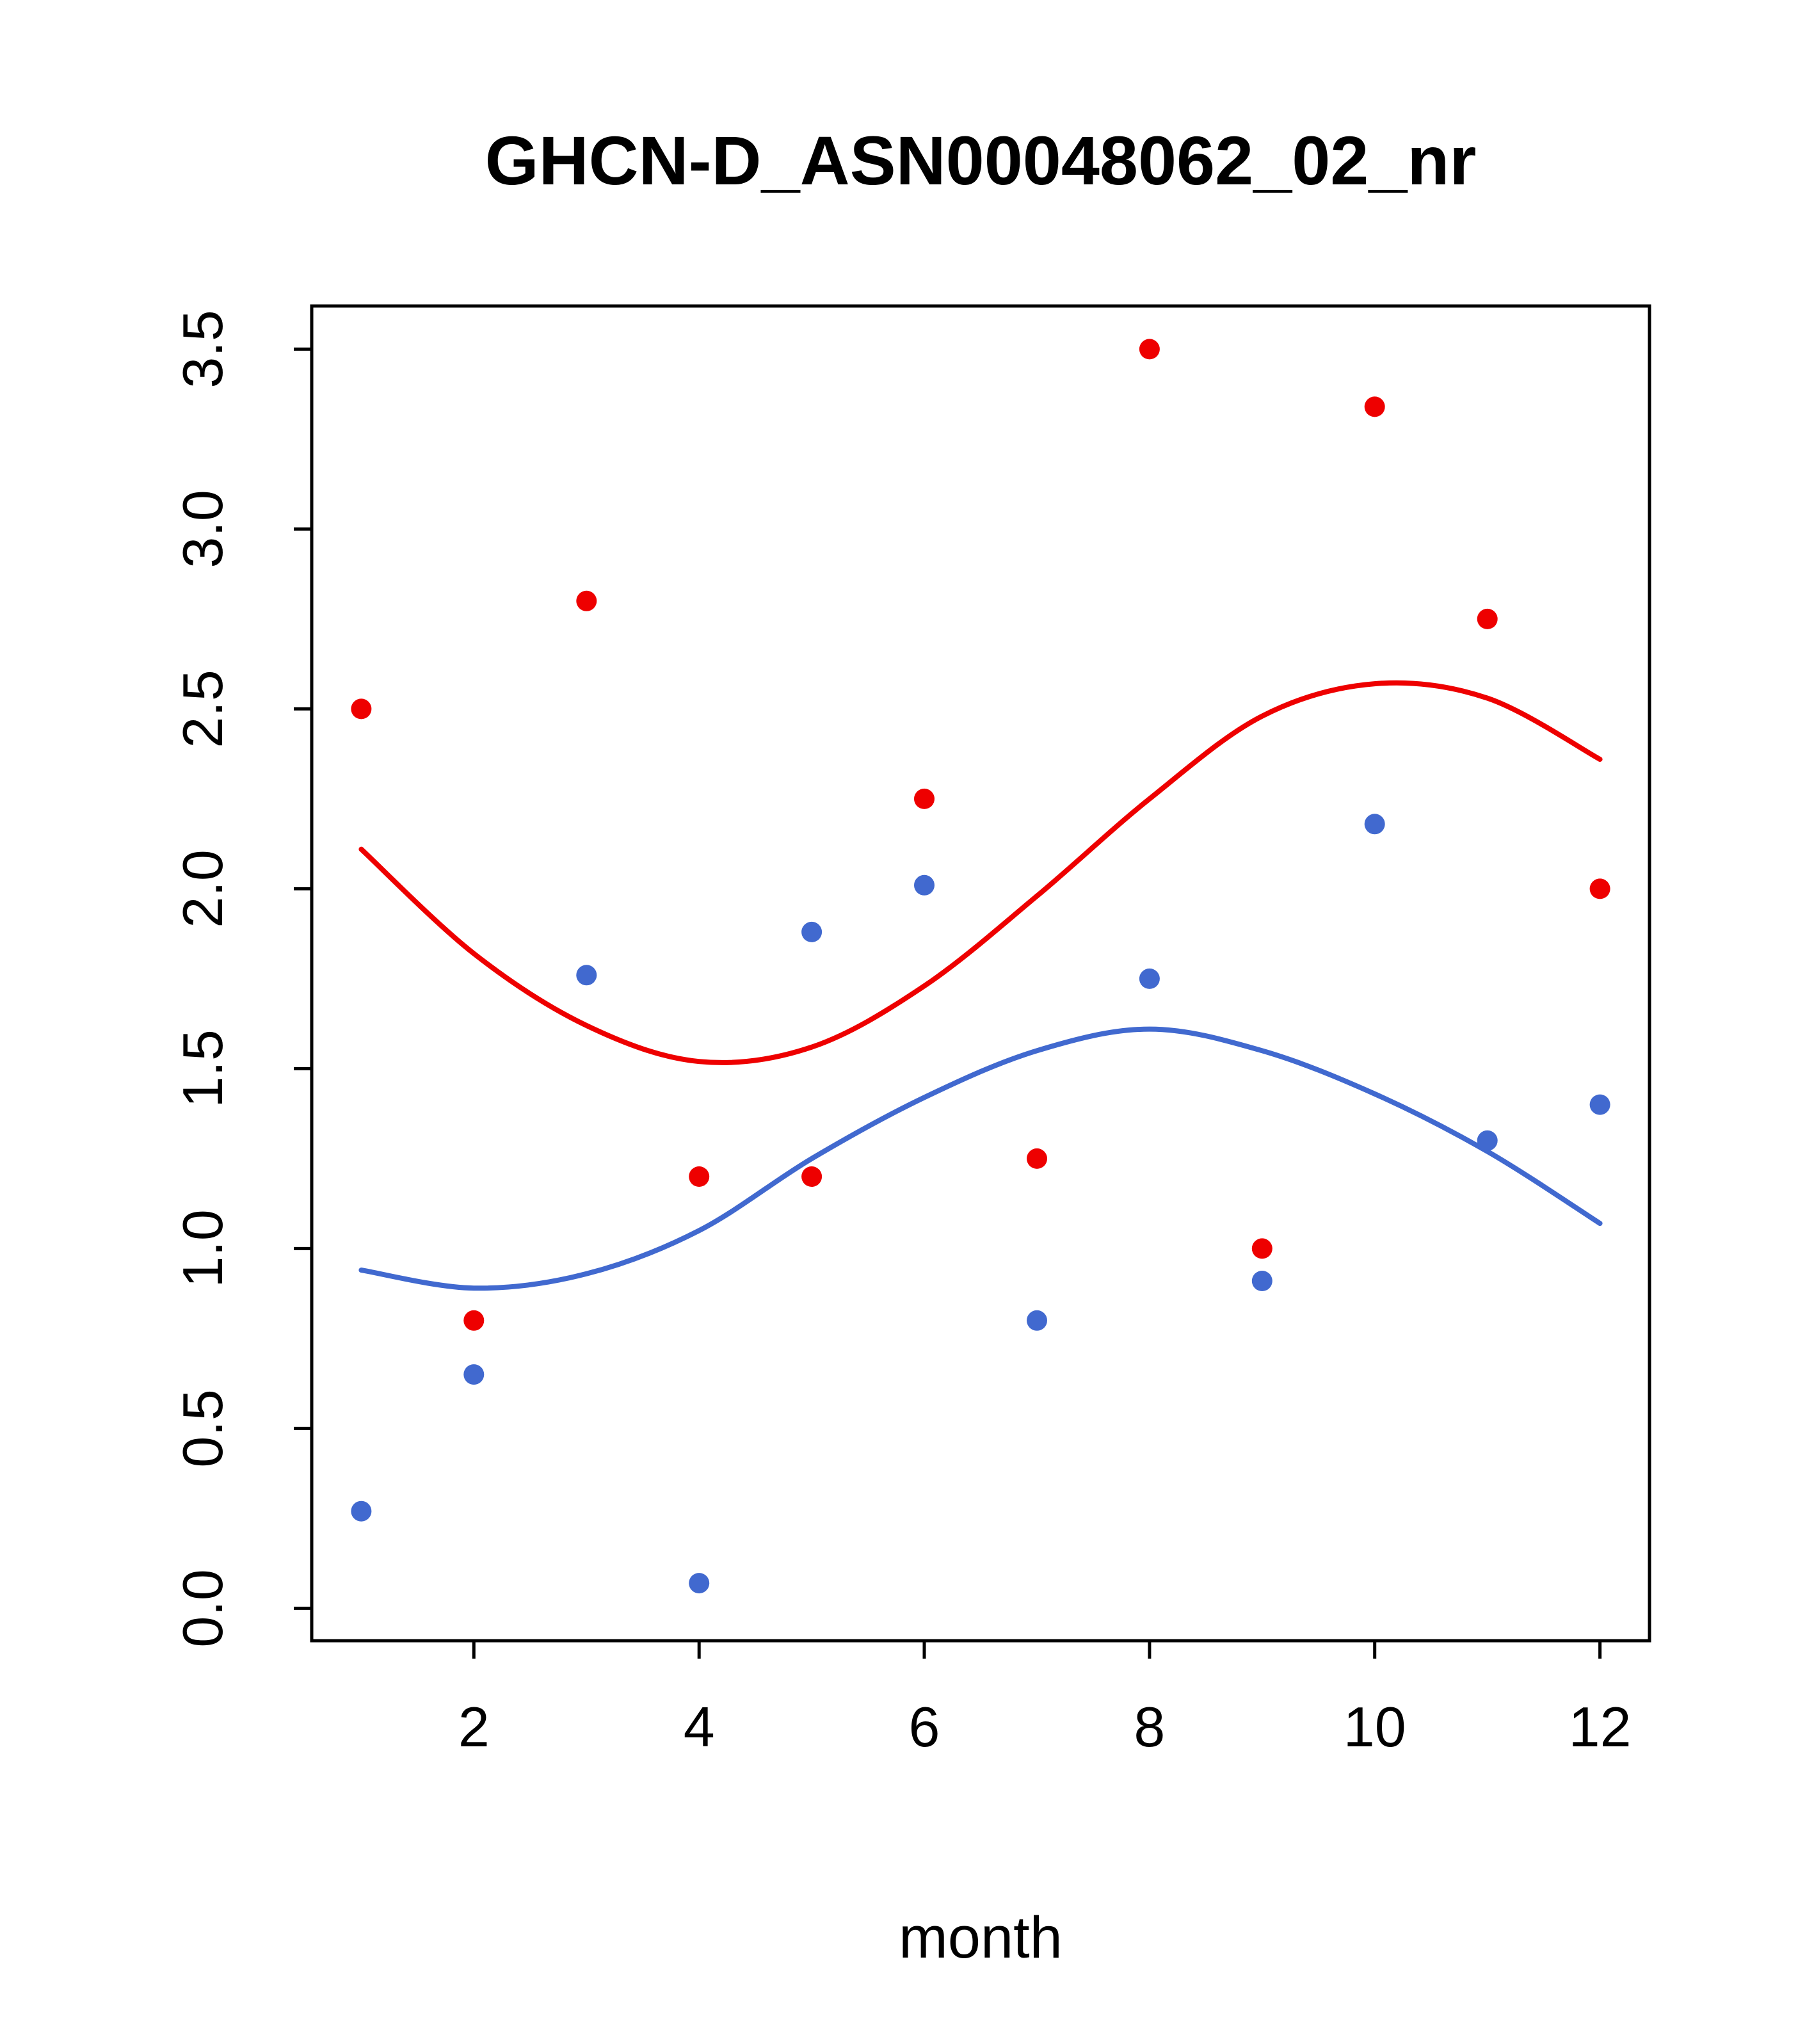 The image size is (1814, 2044). I want to click on x-axis-tick-label: 8, so click(1149, 1726).